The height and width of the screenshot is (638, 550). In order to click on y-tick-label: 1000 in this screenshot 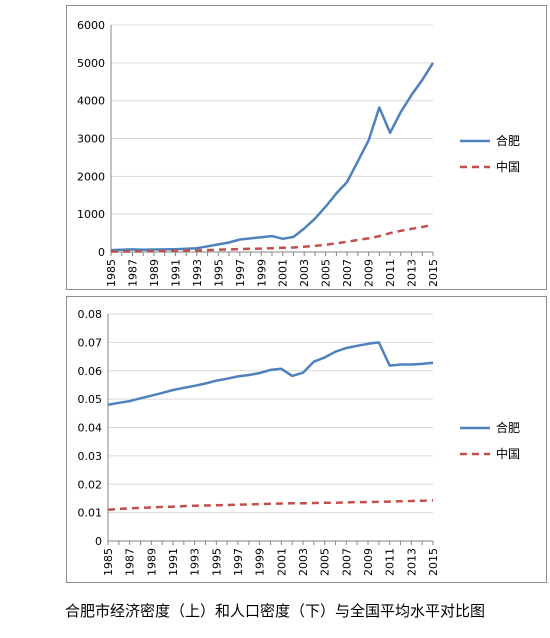, I will do `click(91, 214)`.